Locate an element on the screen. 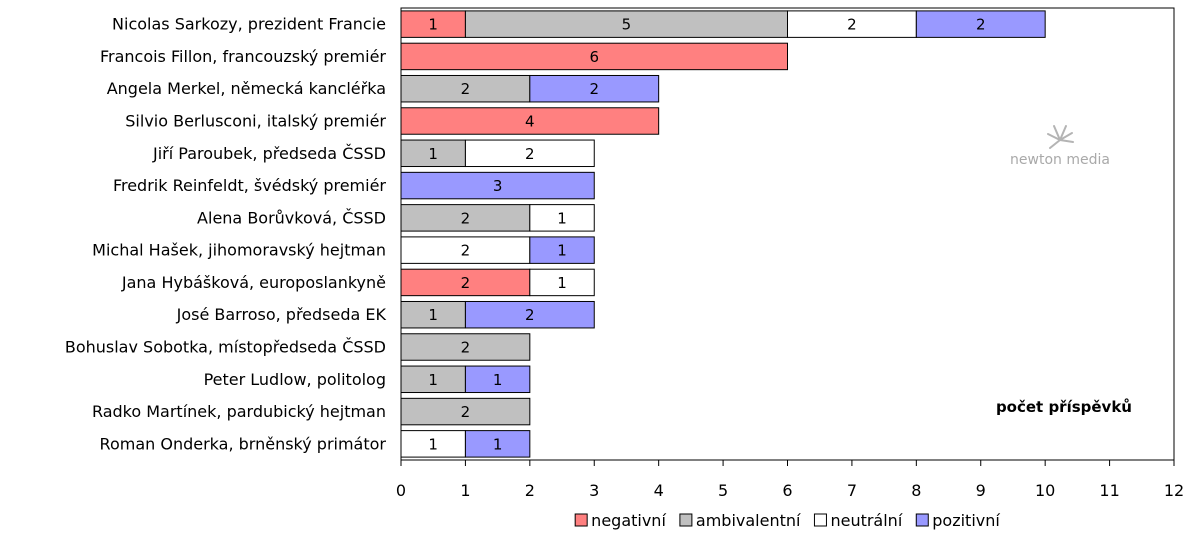 This screenshot has width=1188, height=546. category-label: Fredrik Reinfeldt, švédský premiér is located at coordinates (249, 185).